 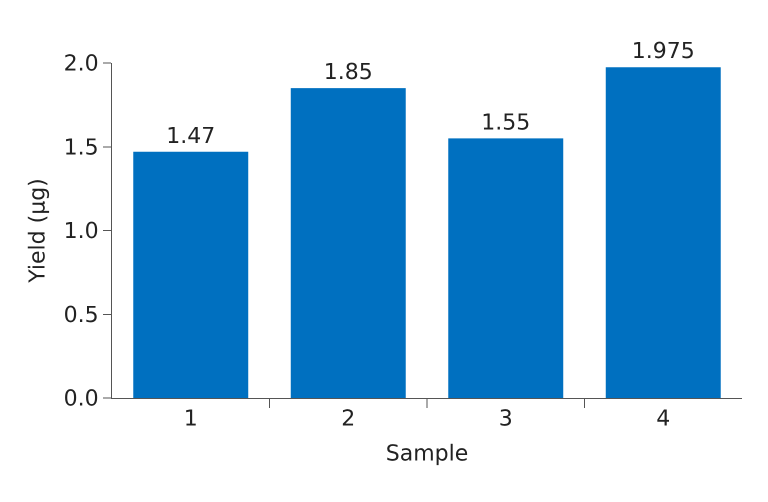 What do you see at coordinates (663, 51) in the screenshot?
I see `data-label: 1.975` at bounding box center [663, 51].